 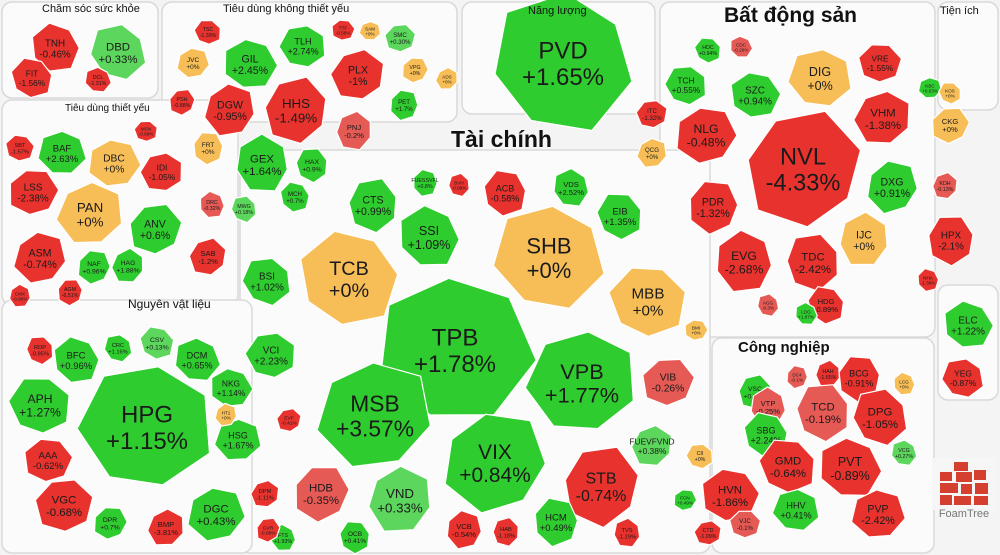 What do you see at coordinates (619, 217) in the screenshot?
I see `stock-cell-eib: EIB+1.35%` at bounding box center [619, 217].